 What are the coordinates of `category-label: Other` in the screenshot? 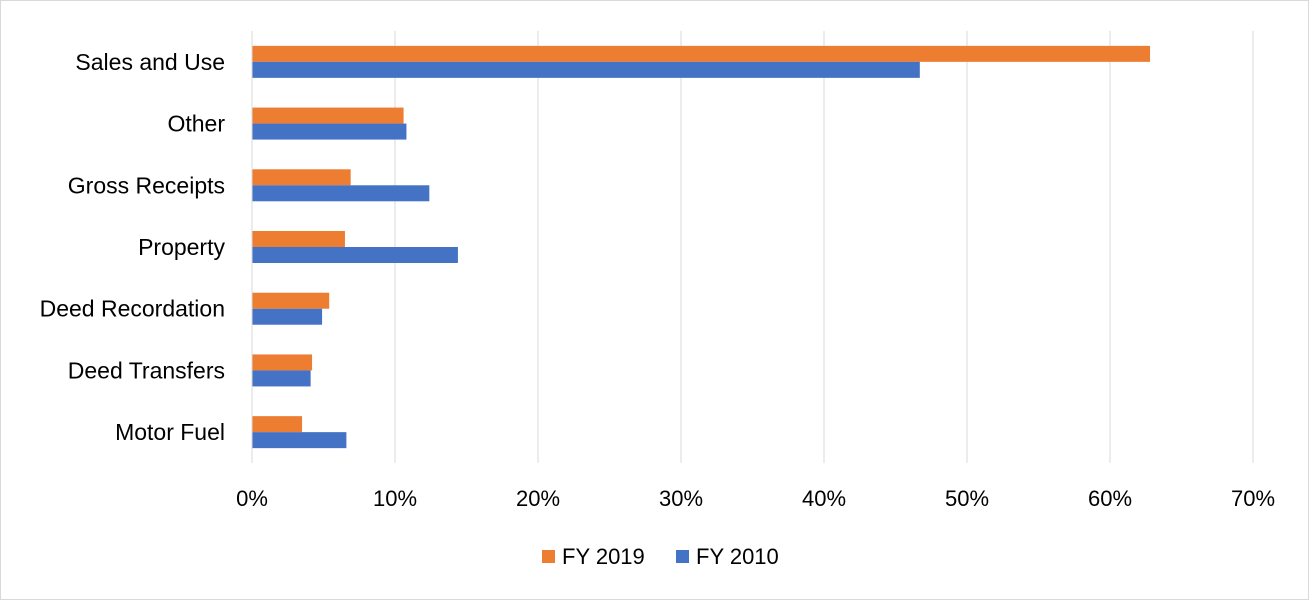 It's located at (196, 124).